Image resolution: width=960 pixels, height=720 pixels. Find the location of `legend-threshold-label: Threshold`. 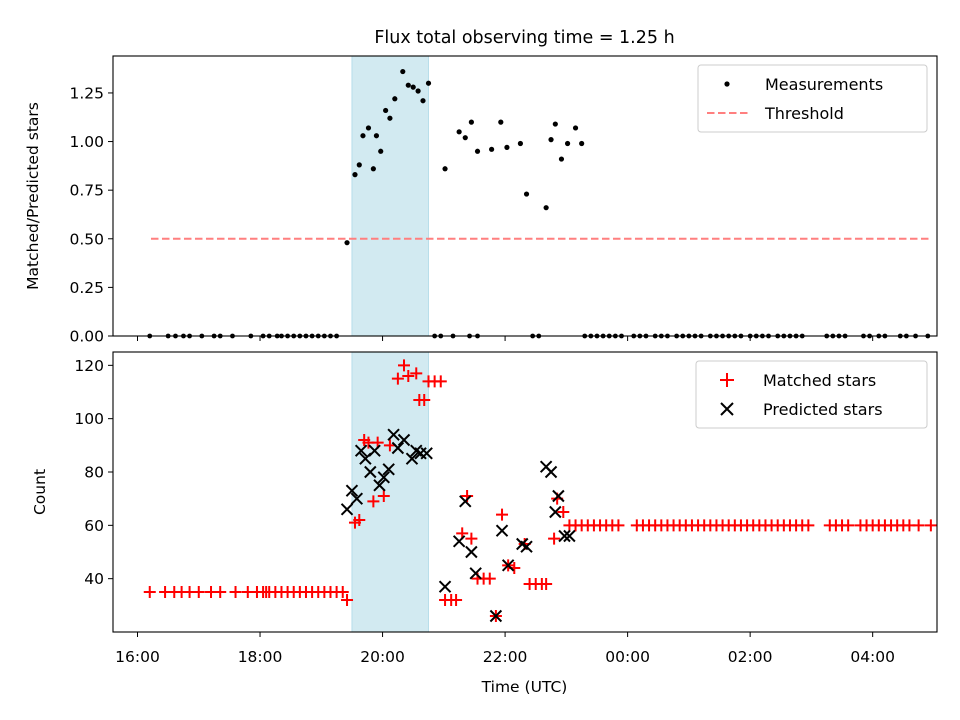

legend-threshold-label: Threshold is located at coordinates (804, 113).